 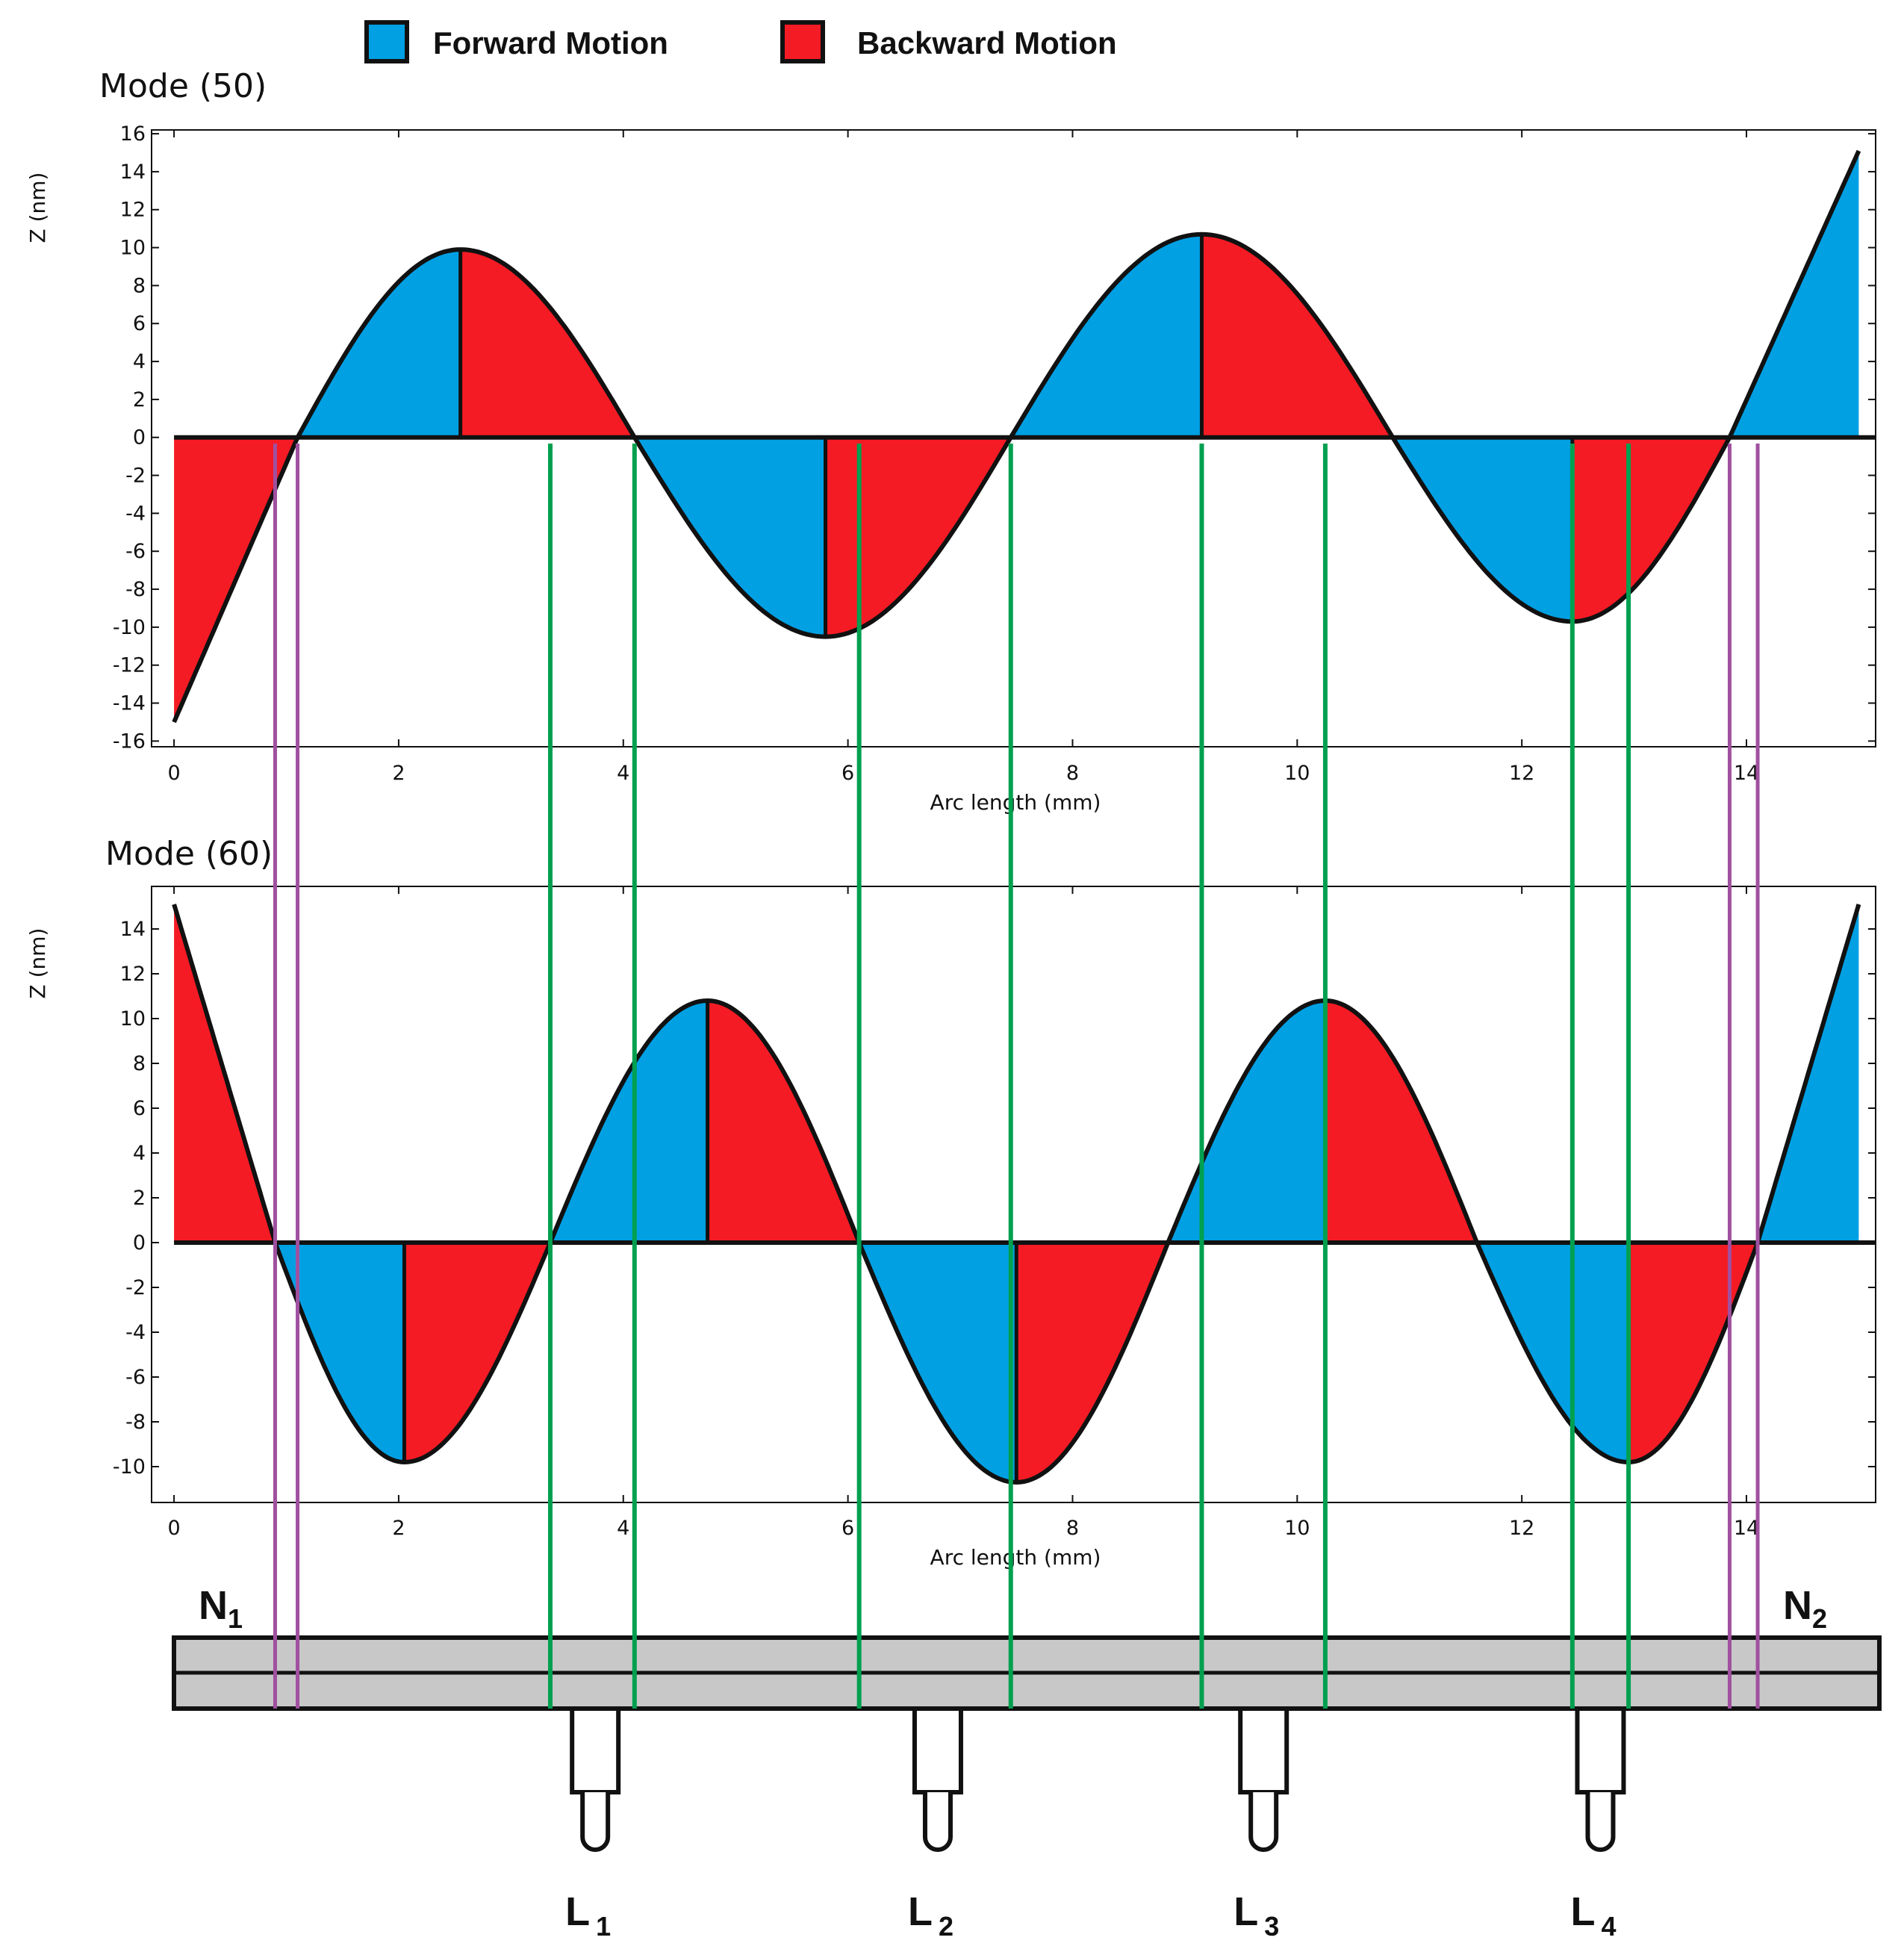 I want to click on y-tick-label: 16, so click(x=133, y=134).